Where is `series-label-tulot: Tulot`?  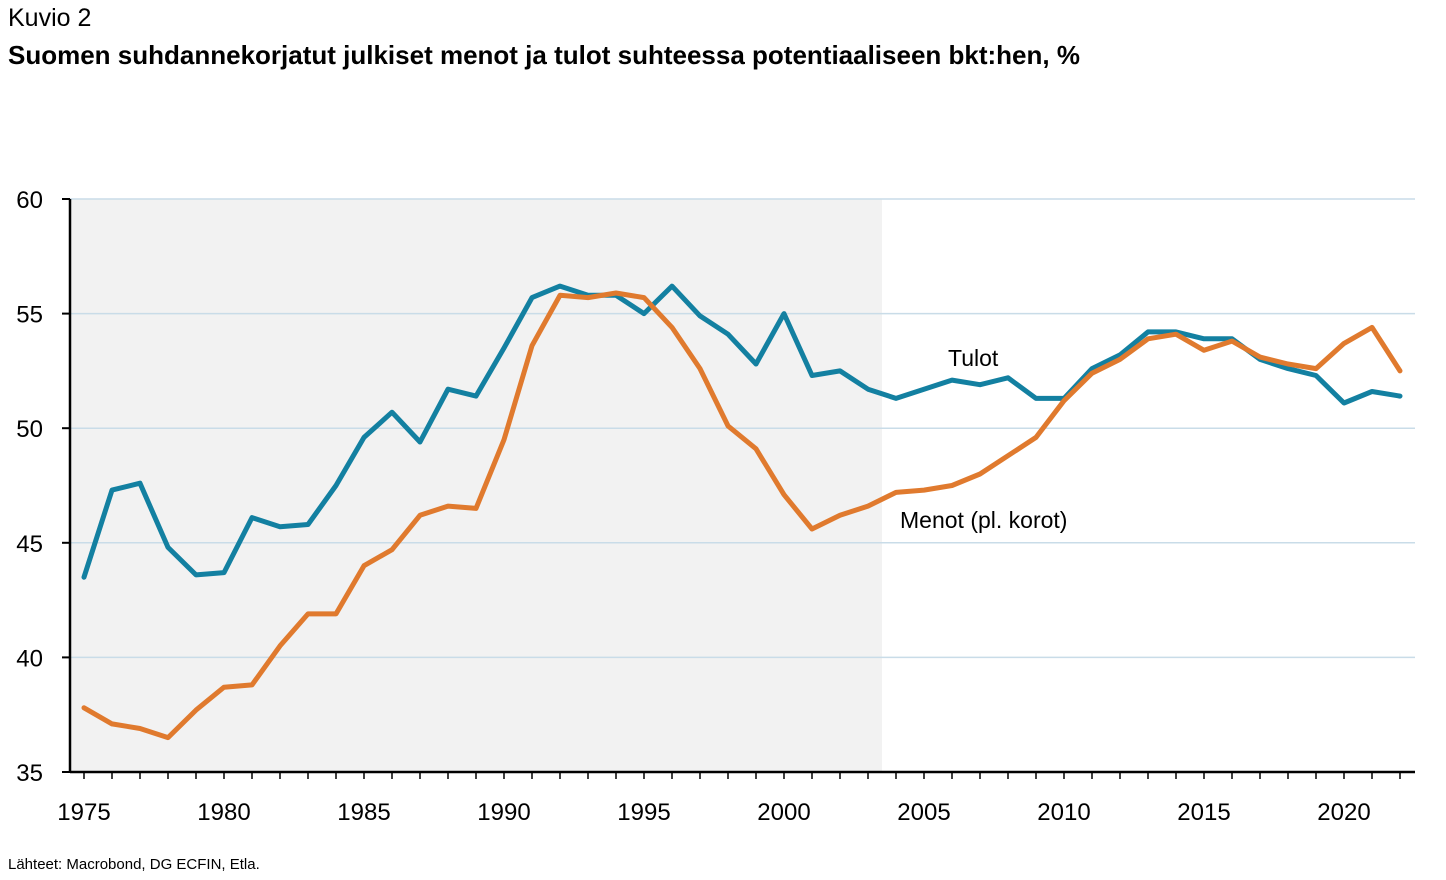
series-label-tulot: Tulot is located at coordinates (973, 358).